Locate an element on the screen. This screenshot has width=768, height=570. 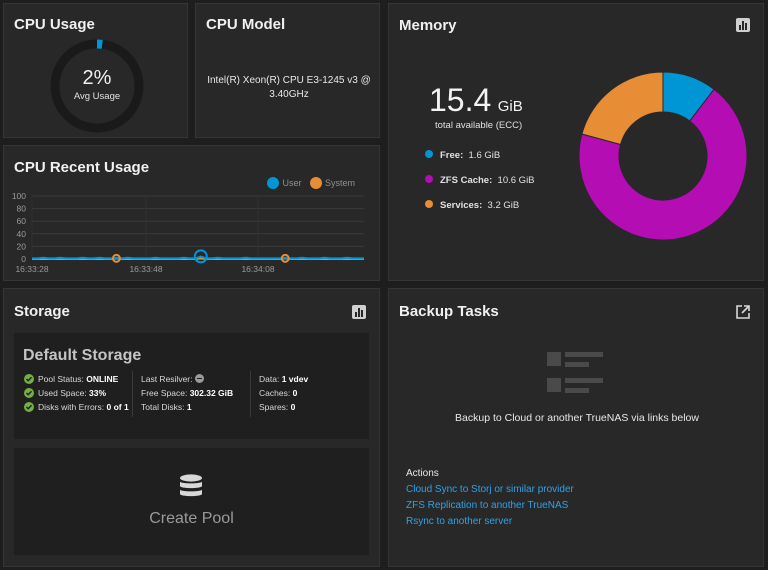
donut-slice-services is located at coordinates (622, 108).